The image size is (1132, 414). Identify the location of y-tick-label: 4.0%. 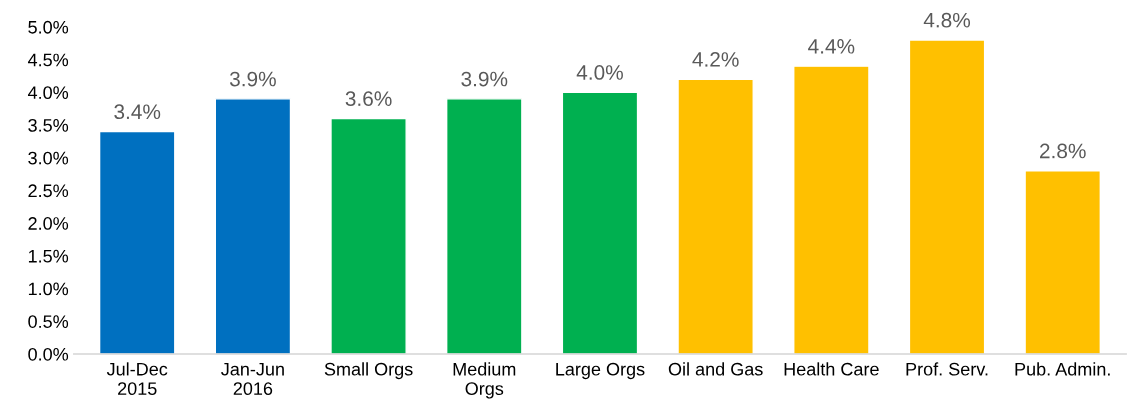
(48, 93).